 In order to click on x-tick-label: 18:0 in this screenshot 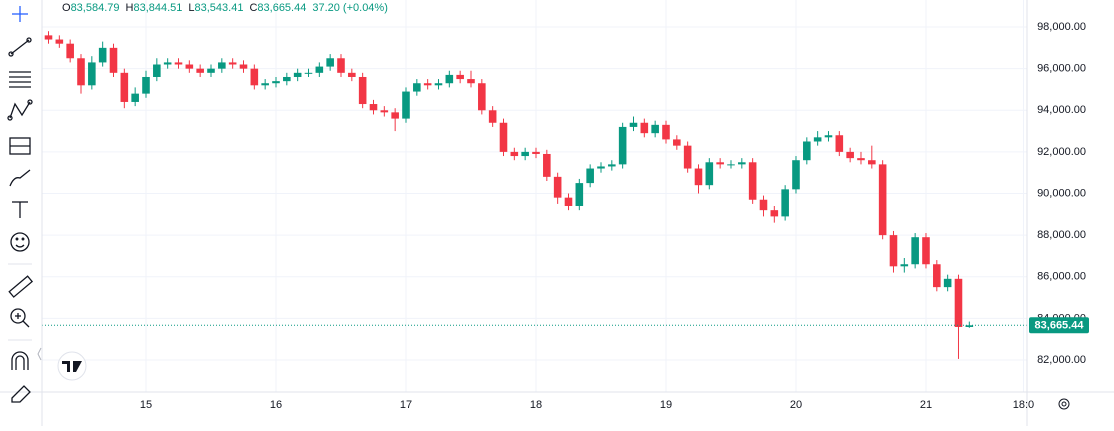, I will do `click(1023, 405)`.